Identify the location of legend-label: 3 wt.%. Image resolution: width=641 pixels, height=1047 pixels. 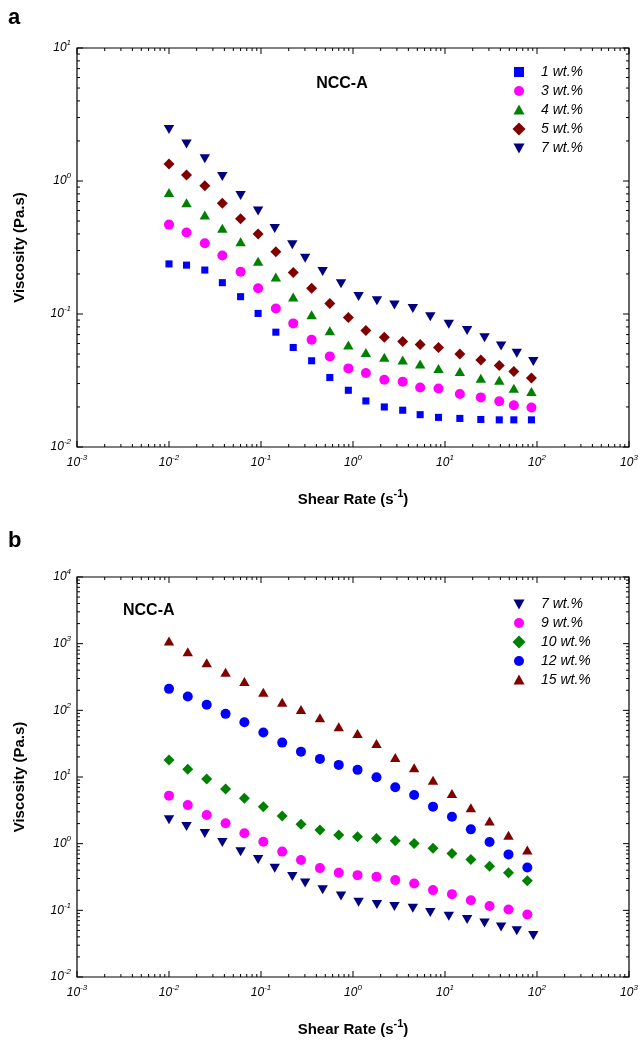
(562, 89).